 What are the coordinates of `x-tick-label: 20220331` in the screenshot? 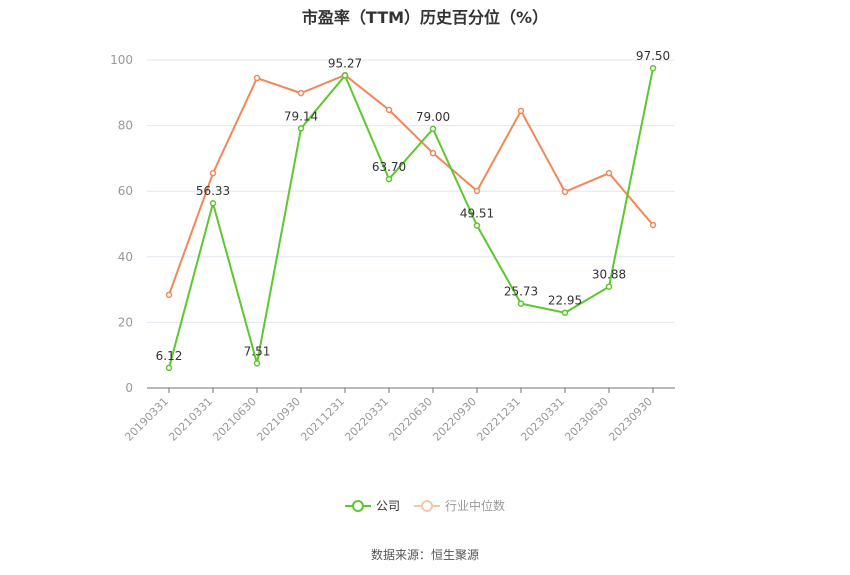 It's located at (366, 419).